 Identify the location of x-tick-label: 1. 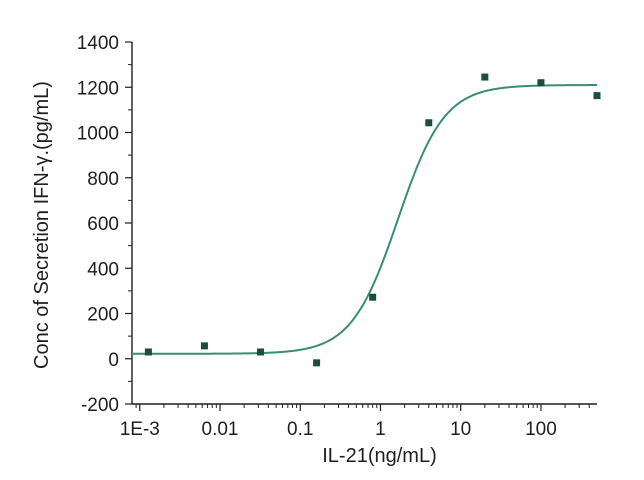
(380, 429).